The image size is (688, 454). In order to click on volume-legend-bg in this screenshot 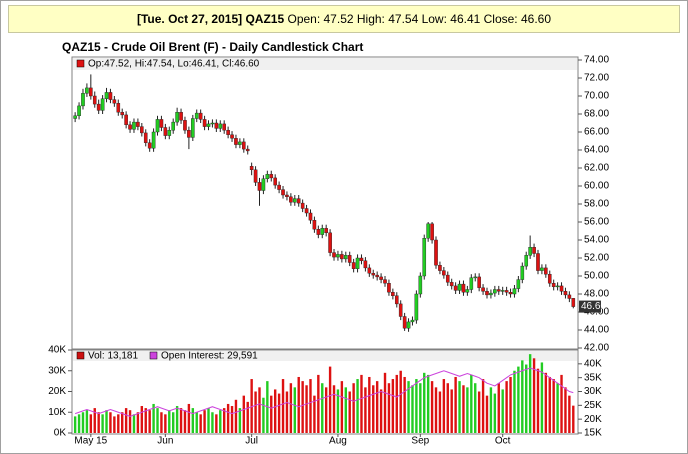, I will do `click(325, 356)`.